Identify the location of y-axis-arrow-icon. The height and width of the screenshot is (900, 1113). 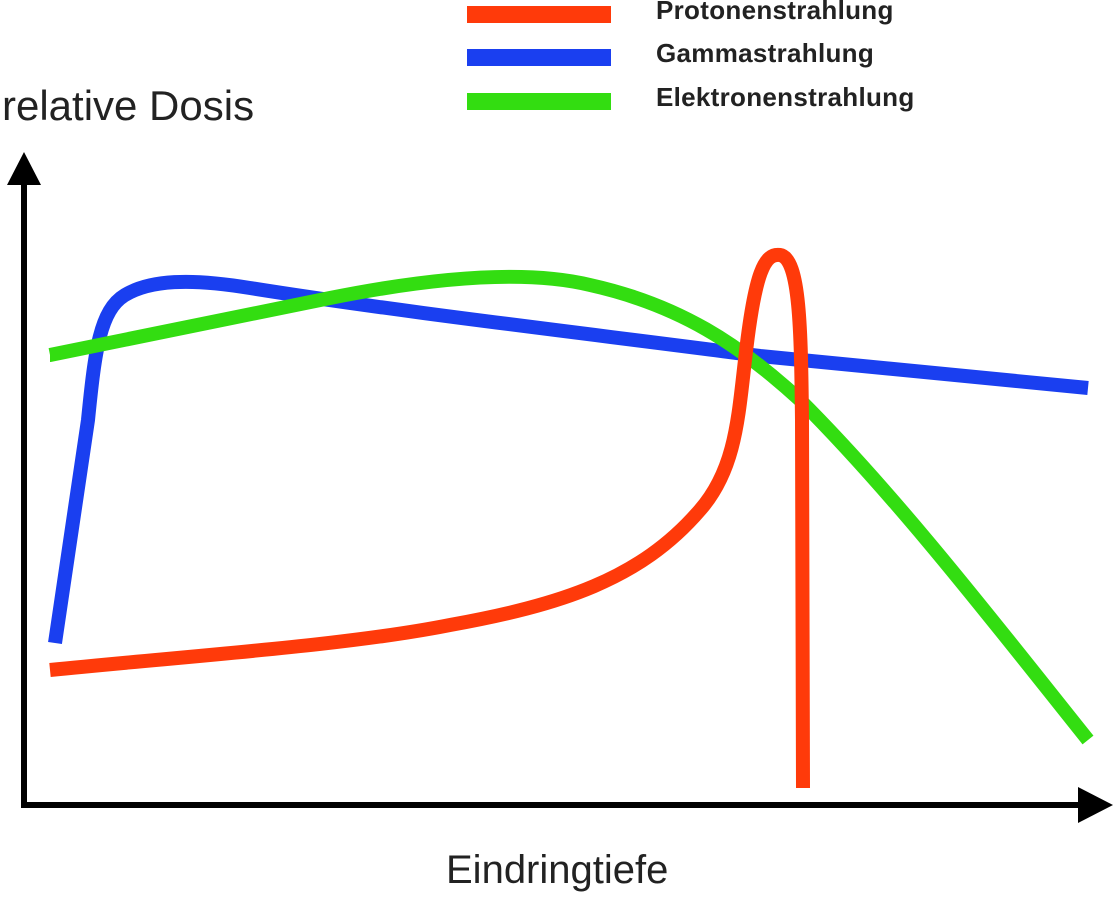
(24, 168).